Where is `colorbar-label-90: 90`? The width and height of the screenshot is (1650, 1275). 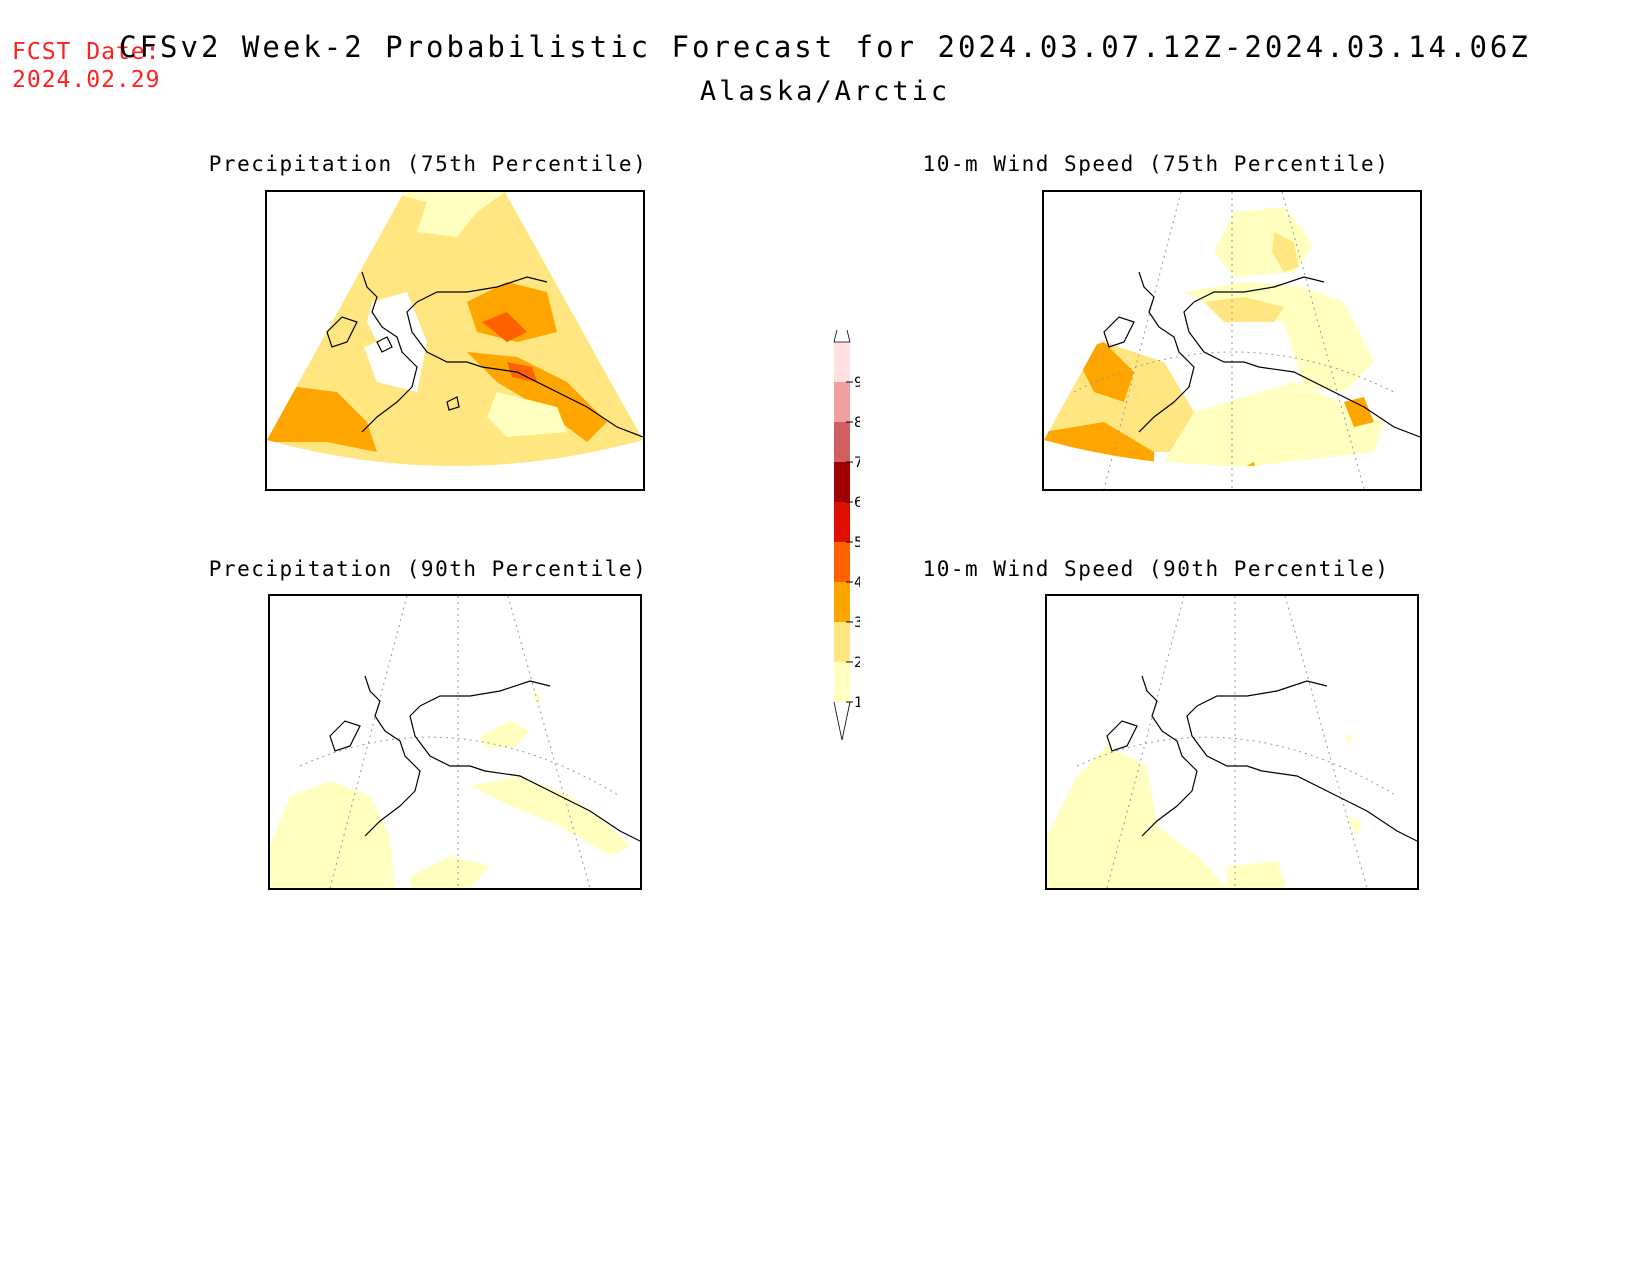 colorbar-label-90: 90 is located at coordinates (857, 383).